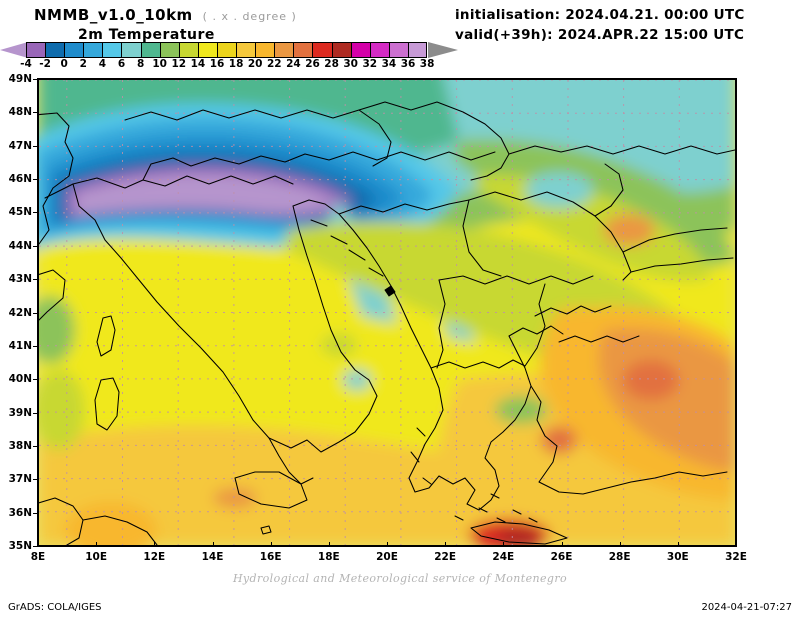  Describe the element at coordinates (427, 64) in the screenshot. I see `colorbar-tick-label: 38` at that location.